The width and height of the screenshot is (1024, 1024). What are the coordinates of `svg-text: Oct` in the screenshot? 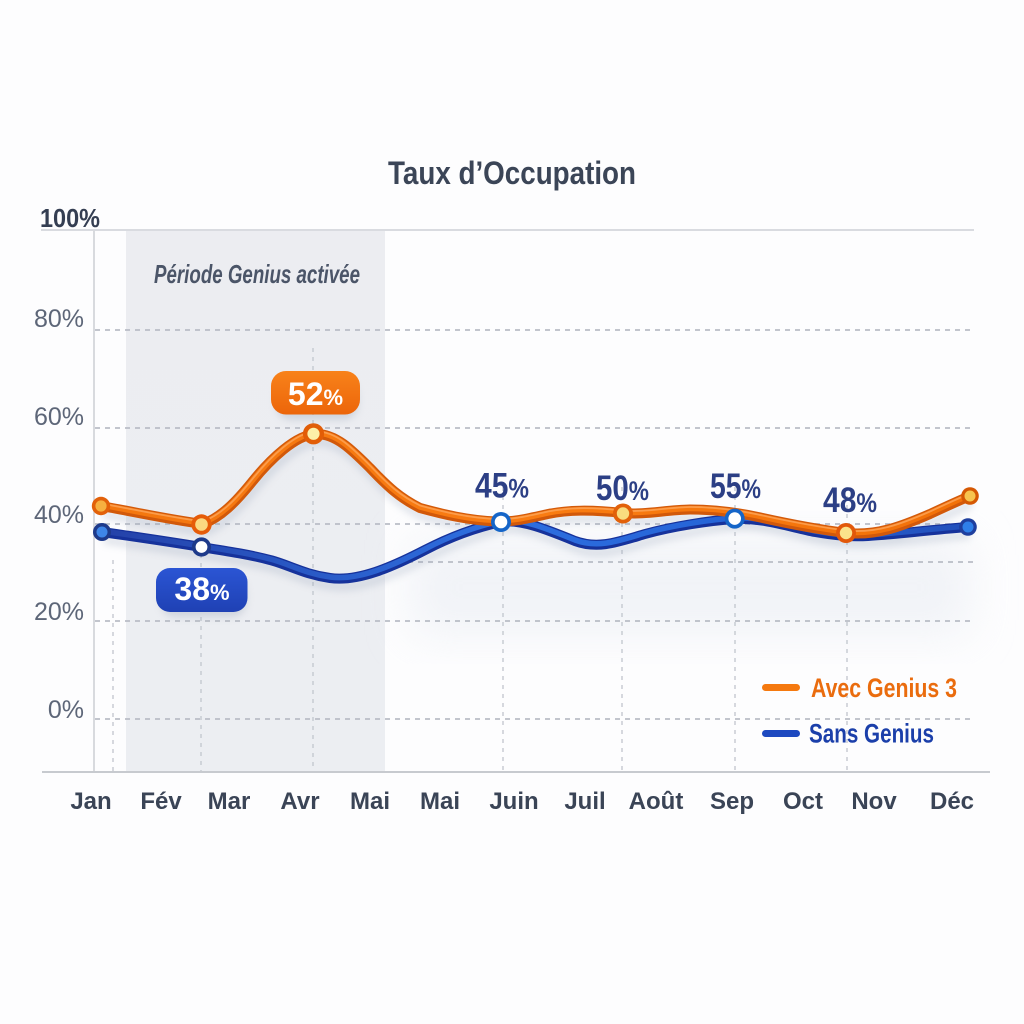 It's located at (803, 801).